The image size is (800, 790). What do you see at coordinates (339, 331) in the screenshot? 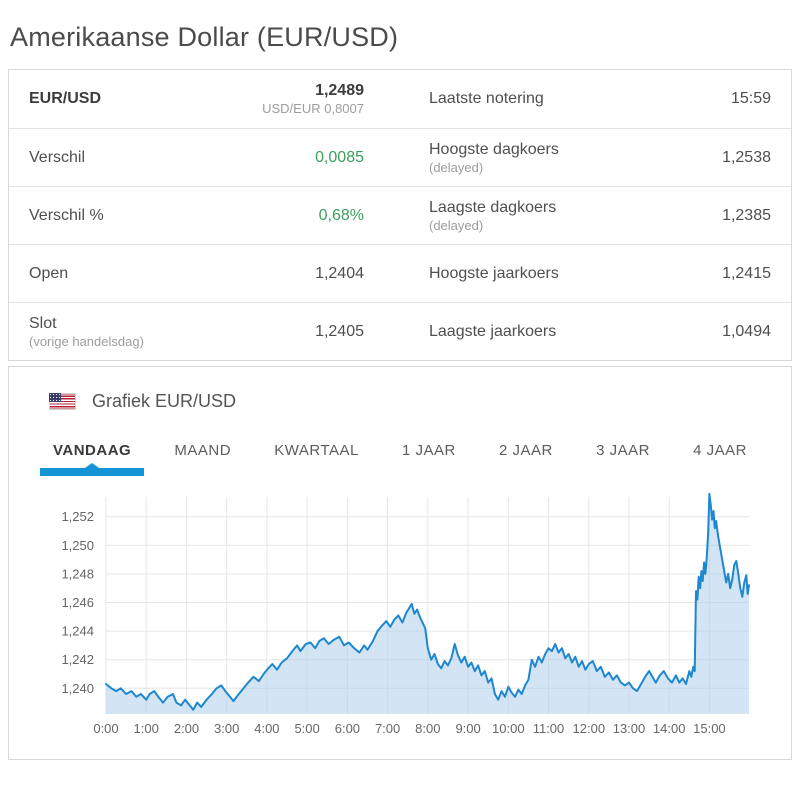
I see `close-value: 1,2405` at bounding box center [339, 331].